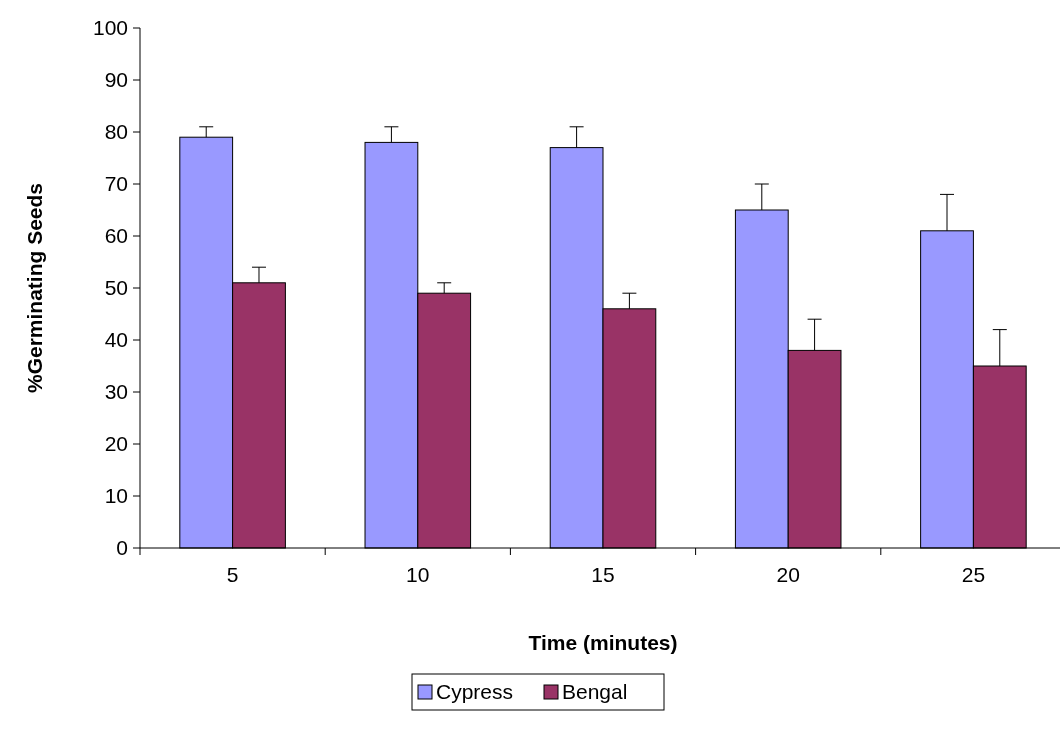 The height and width of the screenshot is (730, 1060). Describe the element at coordinates (110, 28) in the screenshot. I see `y-tick-label: 100` at that location.